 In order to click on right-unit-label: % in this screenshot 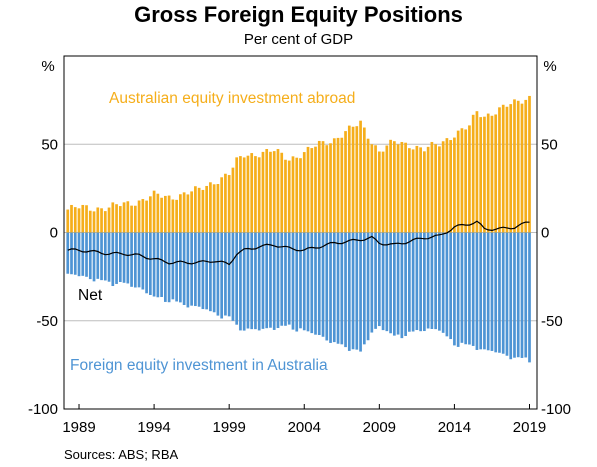, I will do `click(549, 66)`.